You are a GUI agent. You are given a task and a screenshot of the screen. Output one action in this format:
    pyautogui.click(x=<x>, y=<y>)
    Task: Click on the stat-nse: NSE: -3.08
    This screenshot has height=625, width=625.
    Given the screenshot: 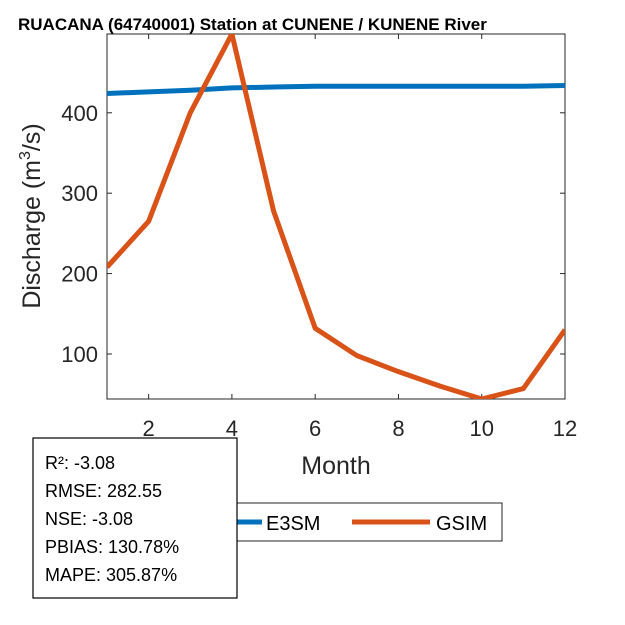 What is the action you would take?
    pyautogui.click(x=89, y=519)
    